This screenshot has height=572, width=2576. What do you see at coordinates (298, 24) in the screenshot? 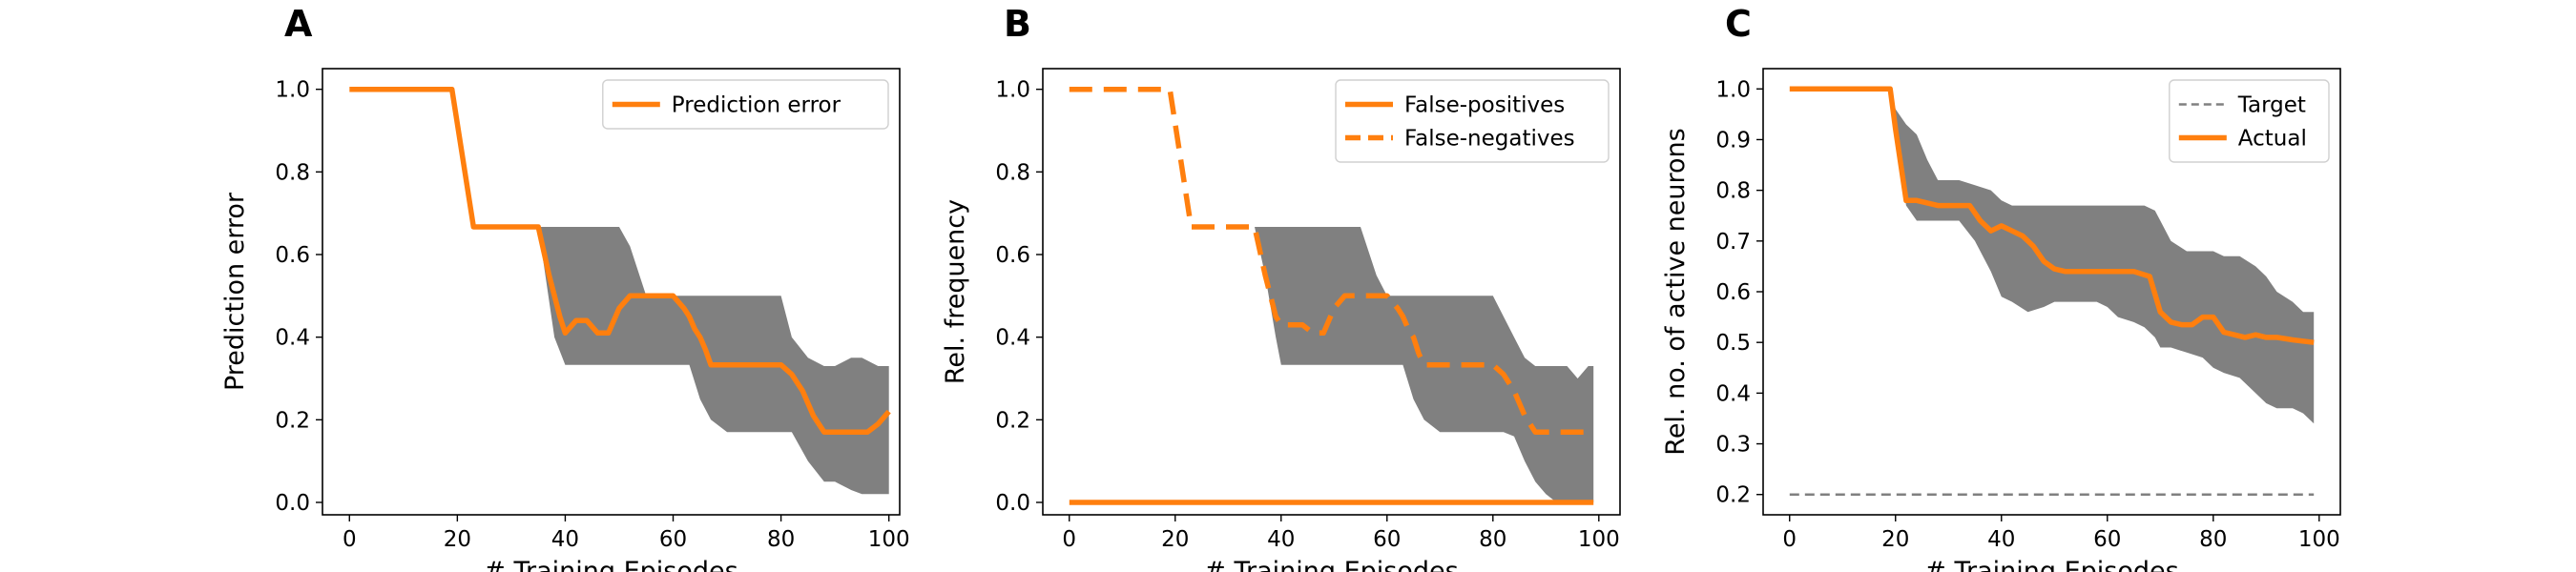
I see `panel-letter: A` at bounding box center [298, 24].